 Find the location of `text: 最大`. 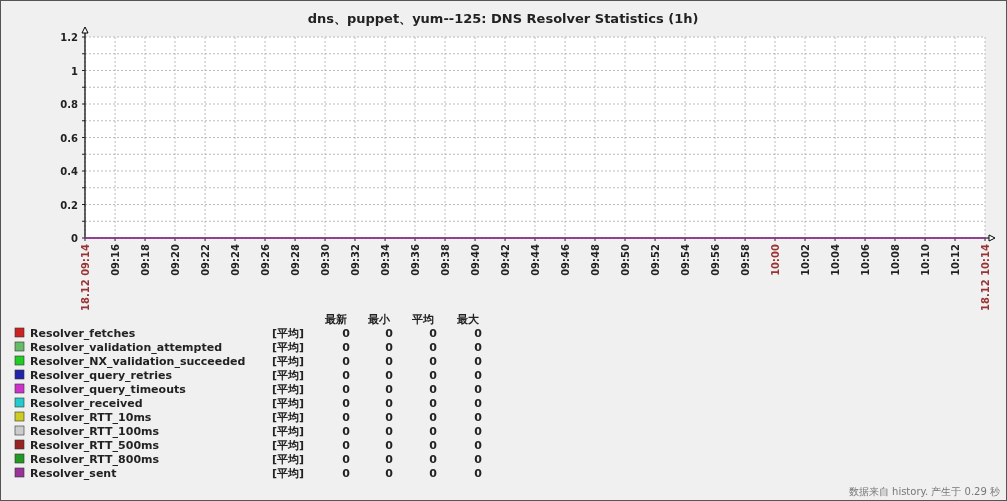

text: 最大 is located at coordinates (468, 319).